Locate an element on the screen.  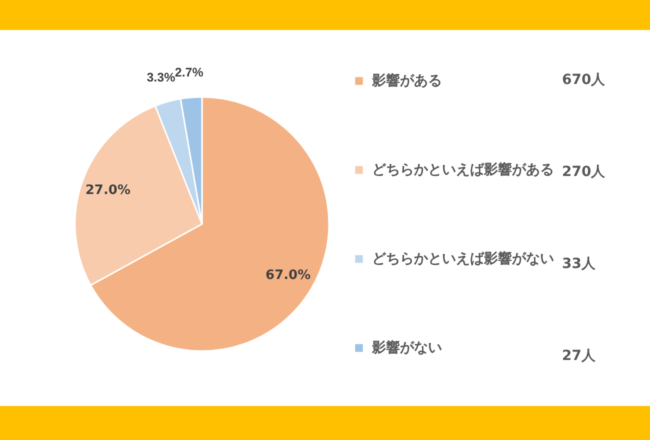
legend-label: どちらかといえば影響がない is located at coordinates (463, 258).